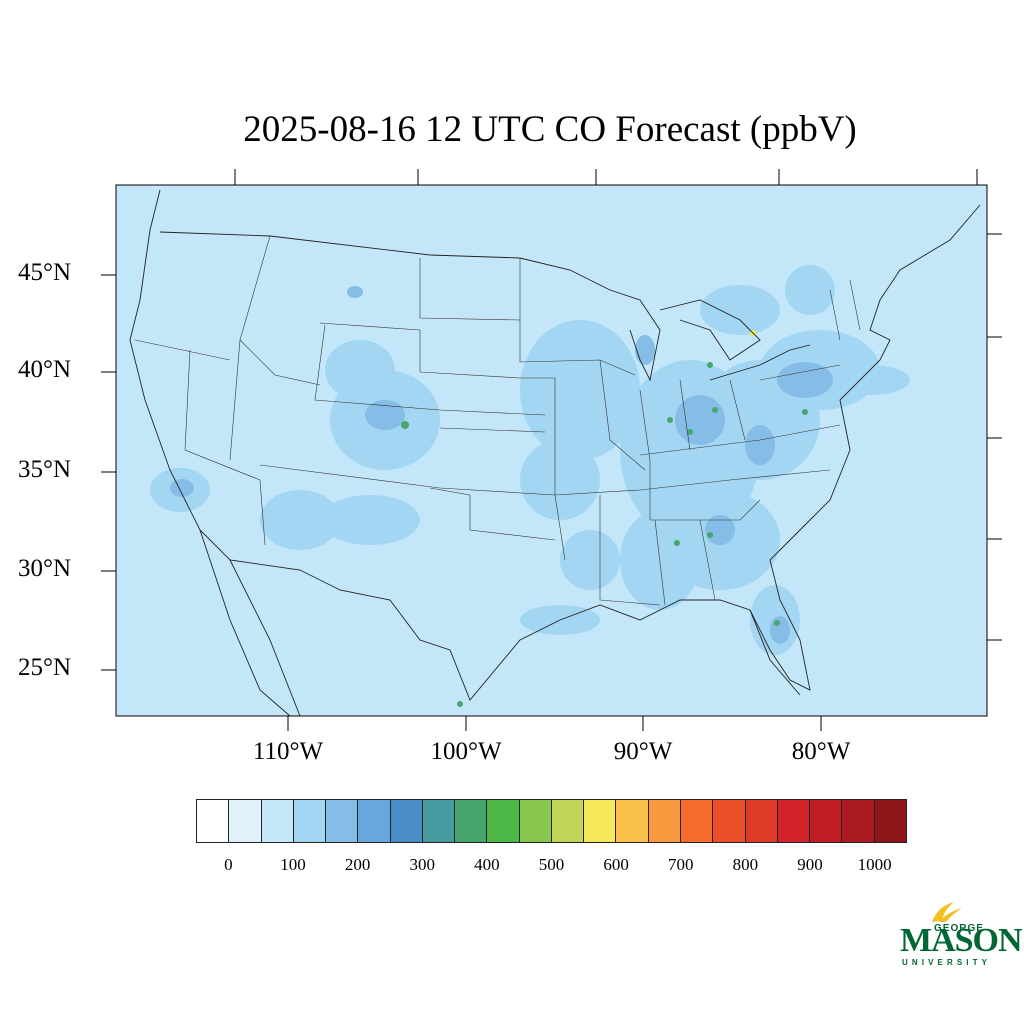 The height and width of the screenshot is (1024, 1024). Describe the element at coordinates (551, 864) in the screenshot. I see `colorbar-label-5: 500` at that location.